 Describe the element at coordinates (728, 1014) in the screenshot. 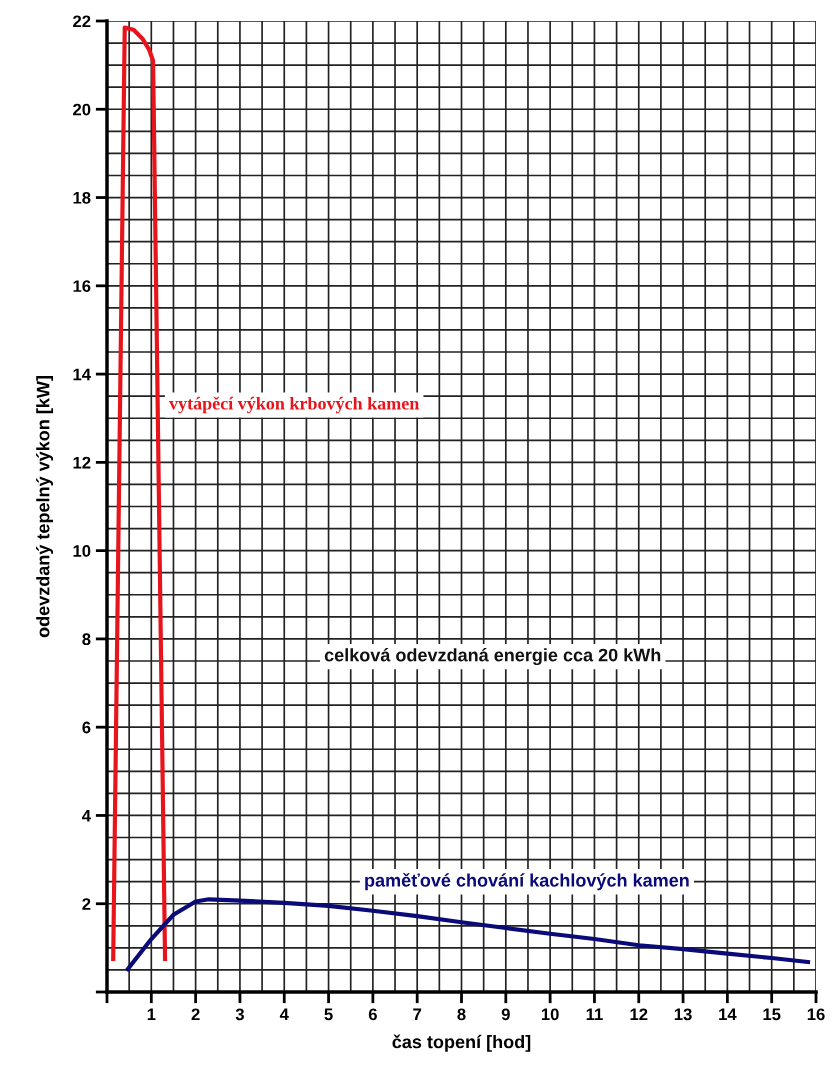

I see `x-tick-label: 14` at that location.